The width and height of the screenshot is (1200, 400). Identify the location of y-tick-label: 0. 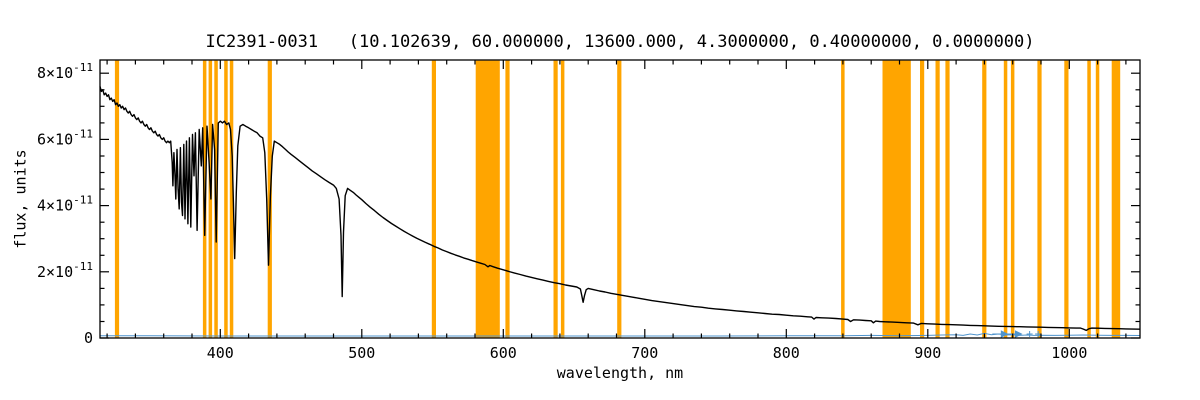
(88, 338).